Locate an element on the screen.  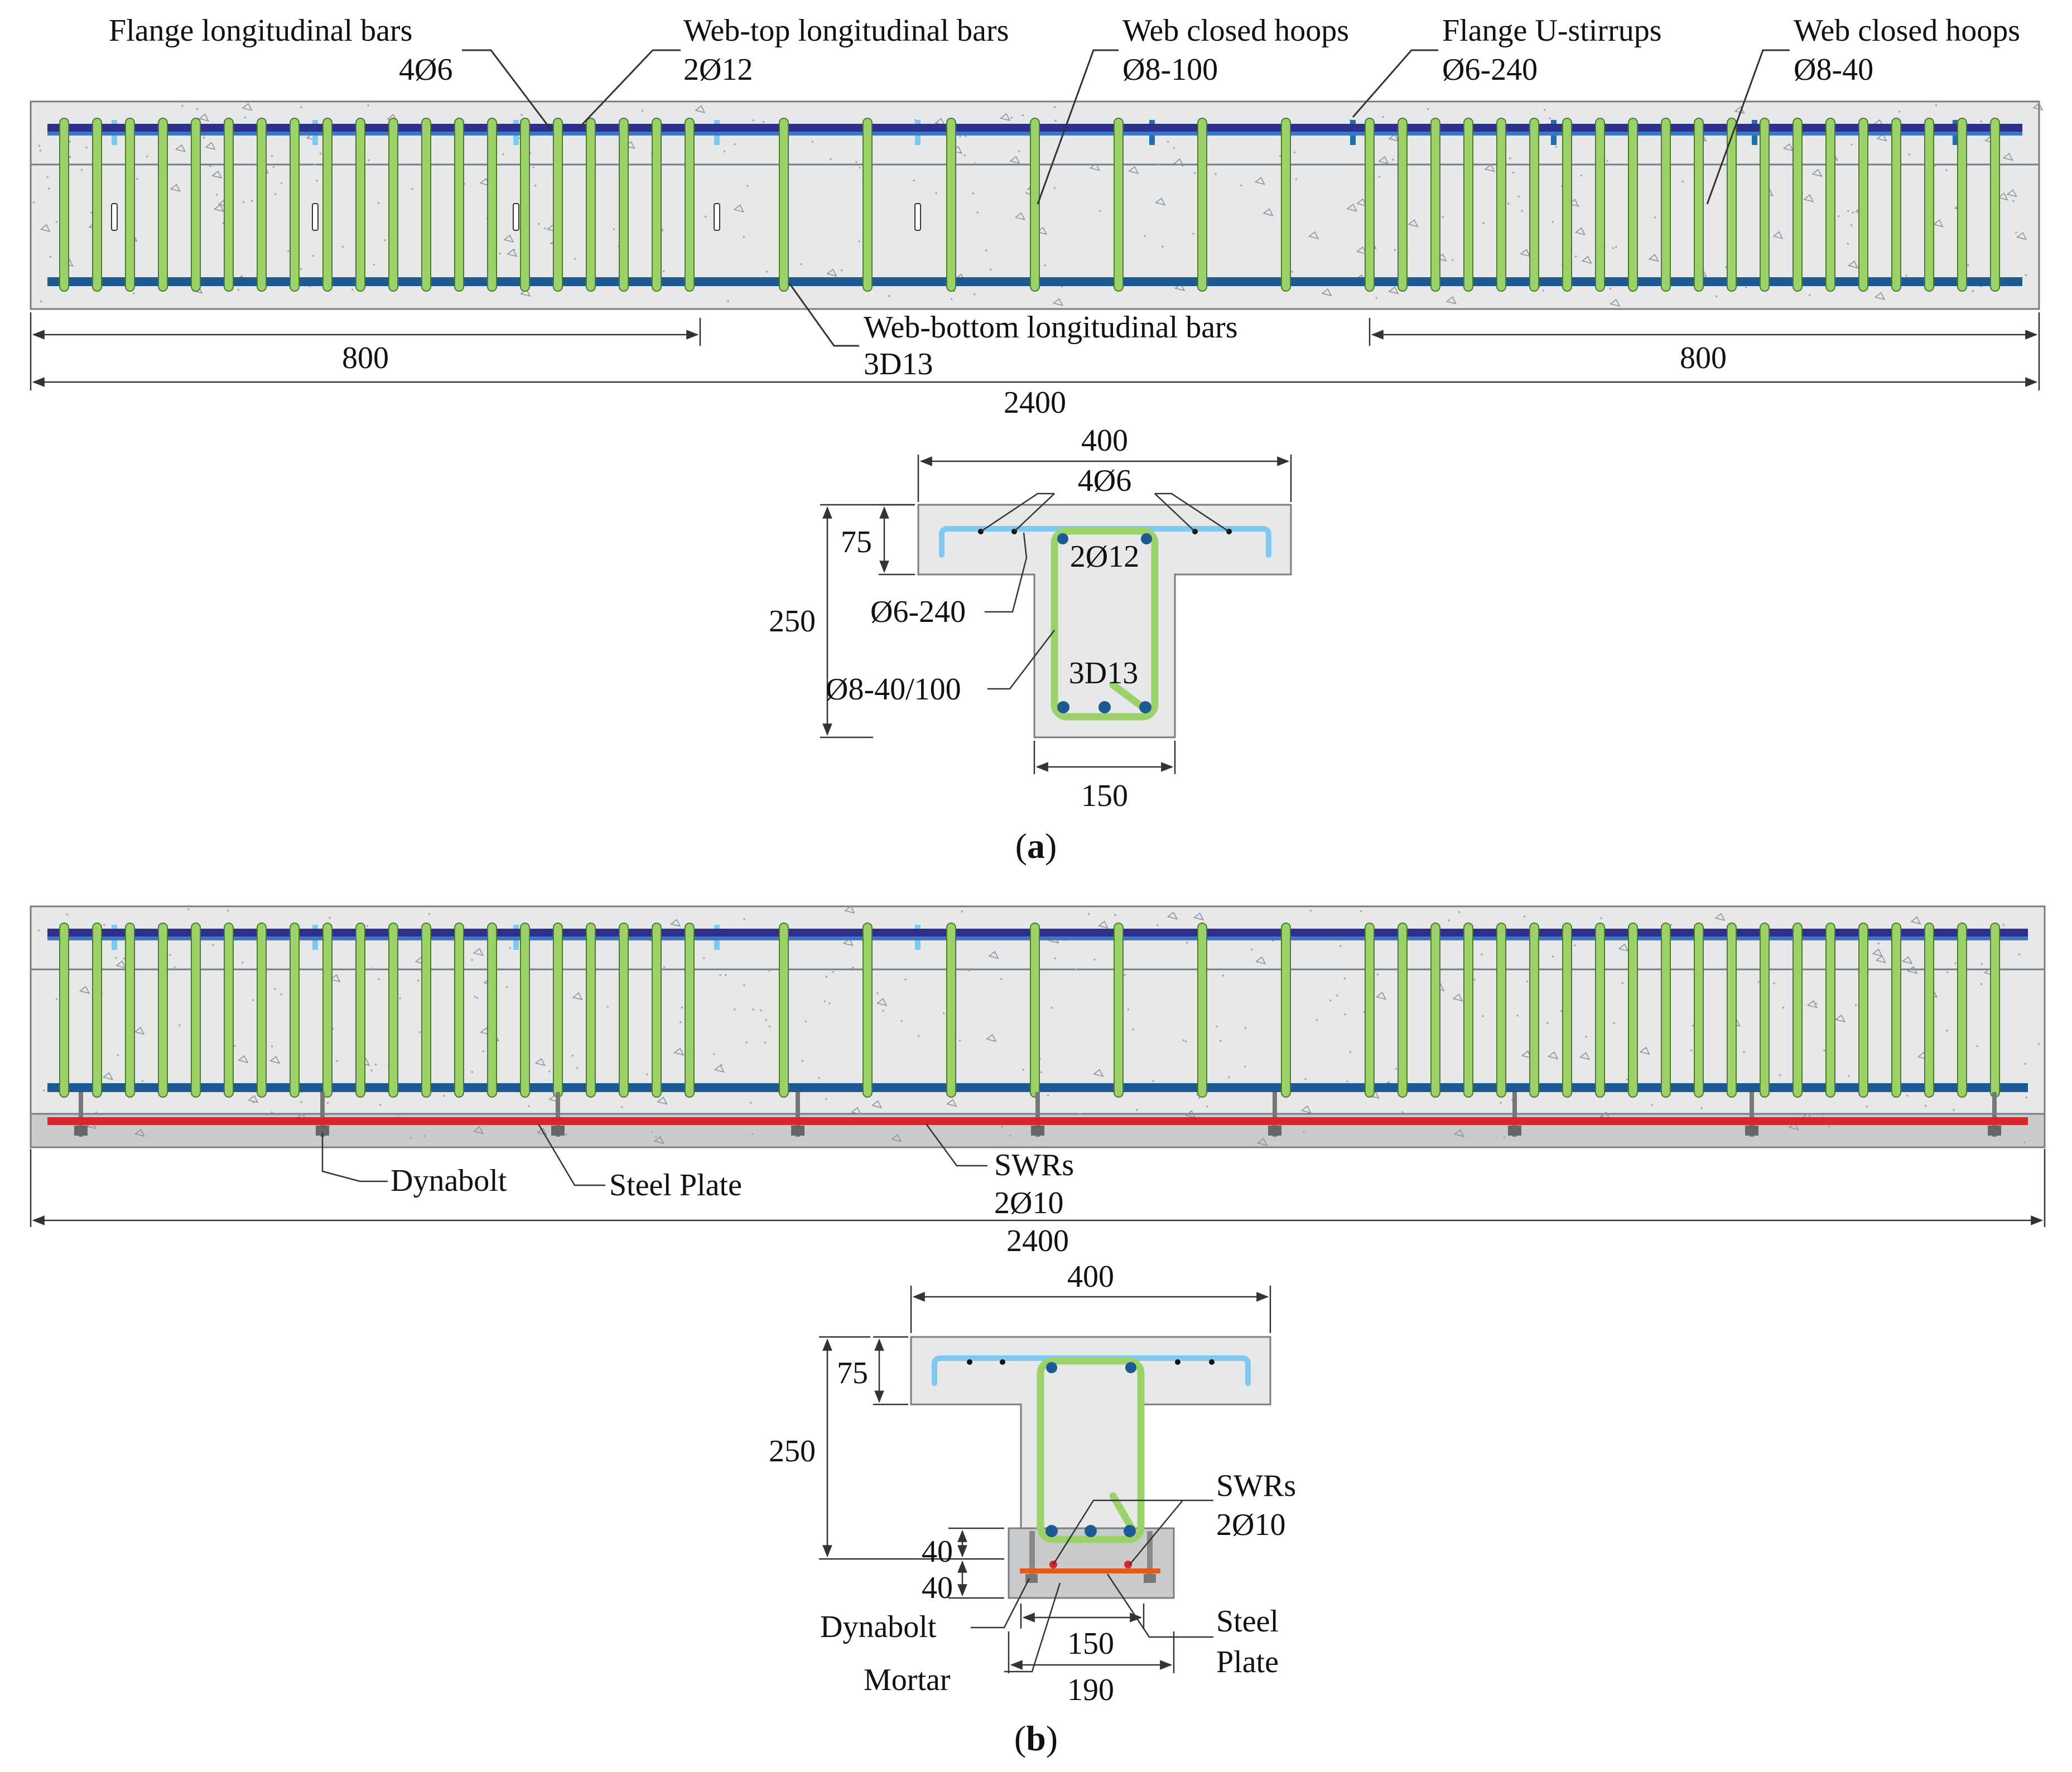
sec-b-dynabolt: Dynabolt is located at coordinates (879, 1627).